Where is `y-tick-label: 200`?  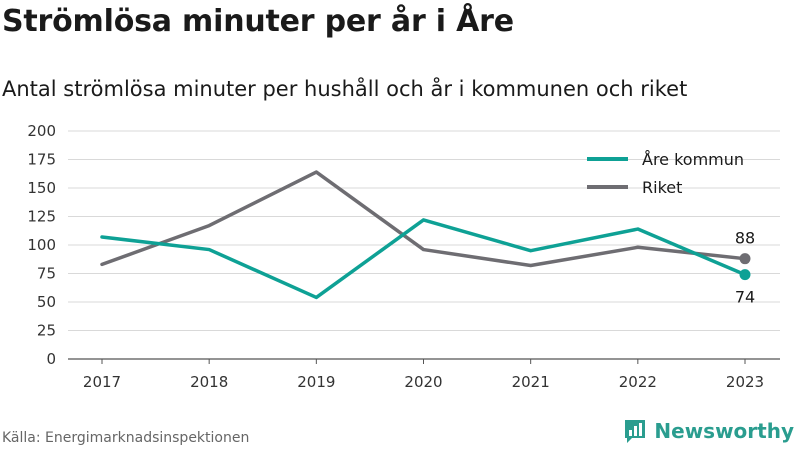 y-tick-label: 200 is located at coordinates (41, 131).